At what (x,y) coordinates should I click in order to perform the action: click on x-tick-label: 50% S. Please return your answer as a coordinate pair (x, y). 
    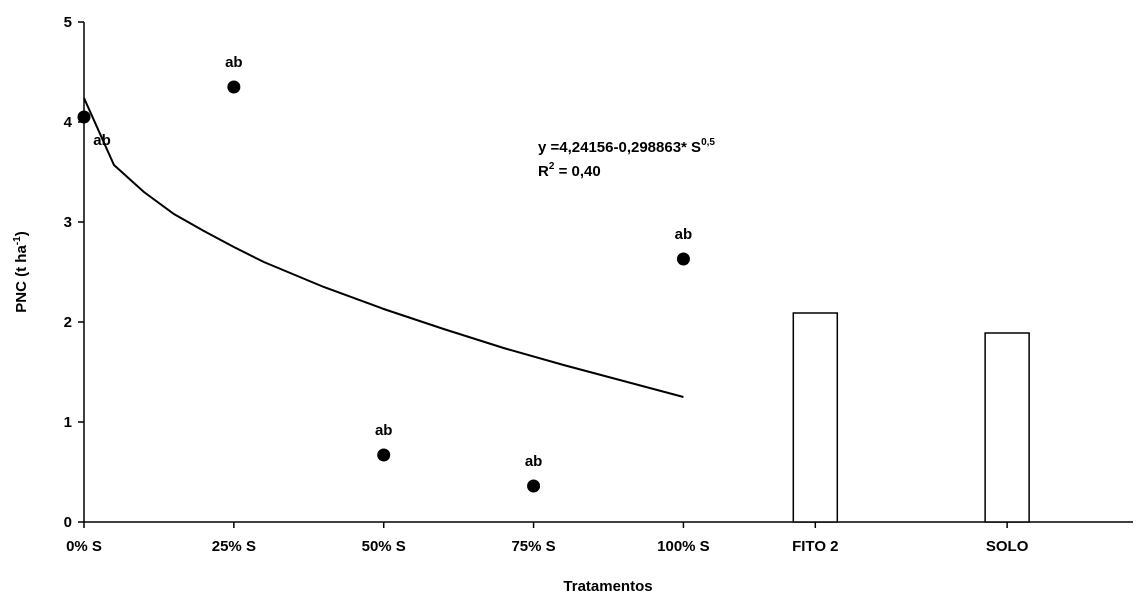
    Looking at the image, I should click on (384, 546).